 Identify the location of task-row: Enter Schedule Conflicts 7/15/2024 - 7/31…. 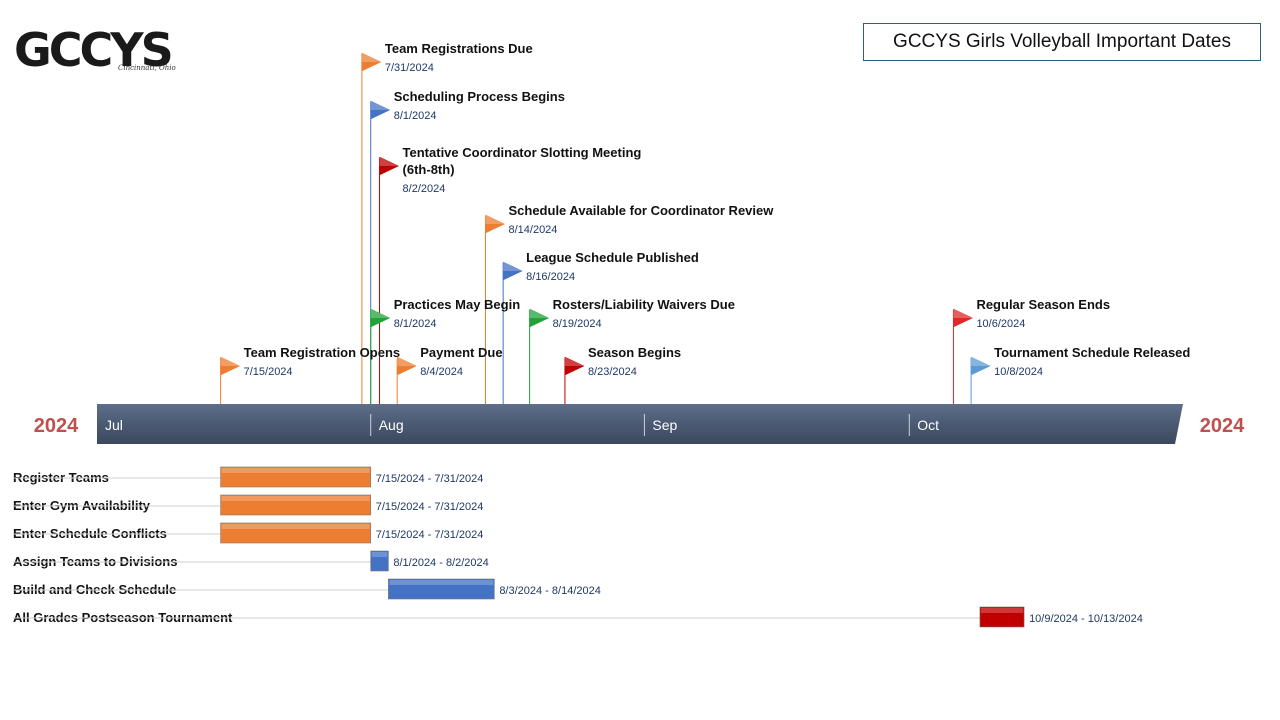
(248, 533).